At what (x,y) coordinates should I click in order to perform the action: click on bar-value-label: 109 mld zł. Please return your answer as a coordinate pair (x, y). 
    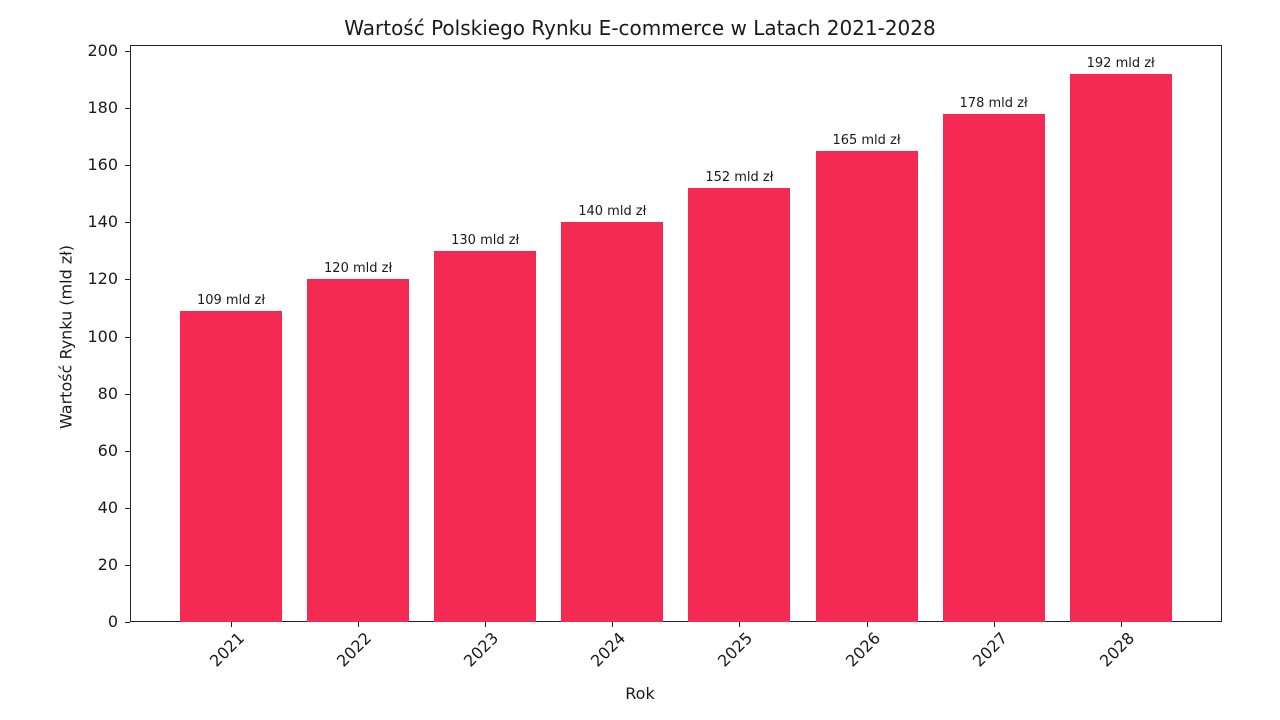
    Looking at the image, I should click on (231, 300).